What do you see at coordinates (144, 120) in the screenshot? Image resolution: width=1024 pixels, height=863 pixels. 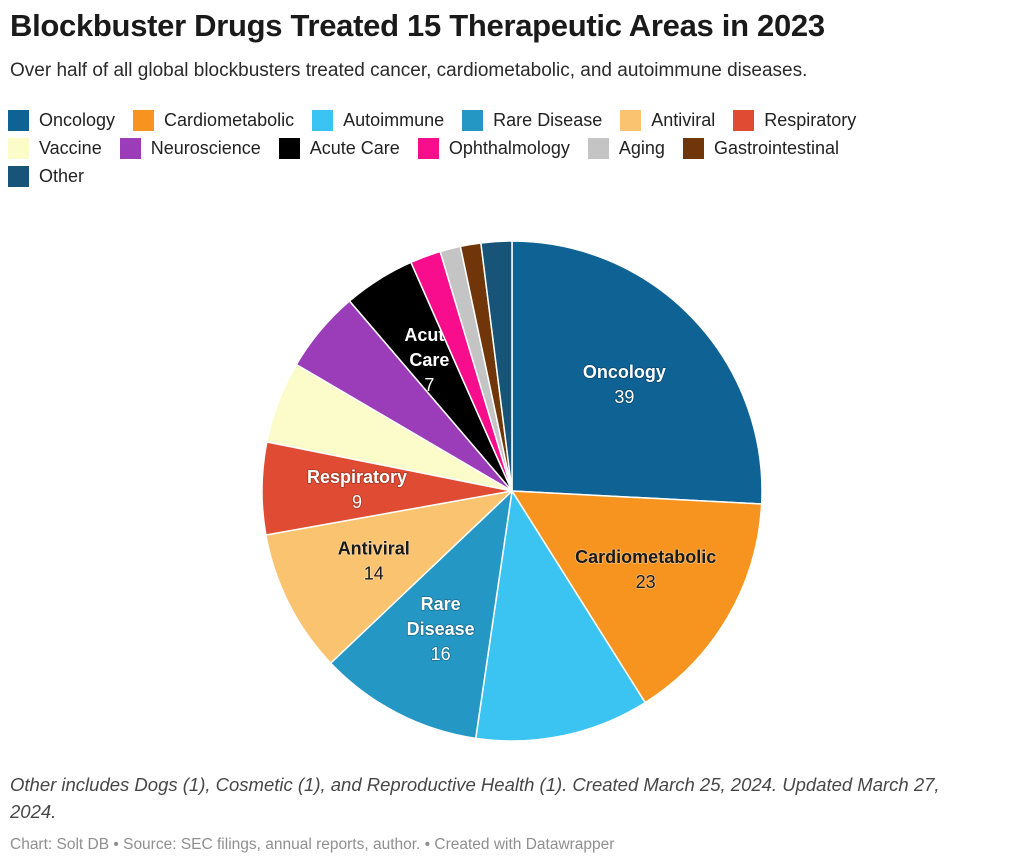 I see `legend-swatch-cardiometabolic` at bounding box center [144, 120].